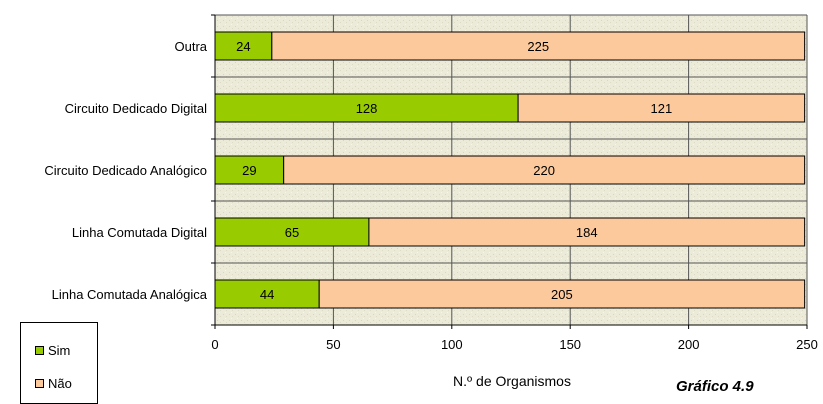 The width and height of the screenshot is (823, 404). Describe the element at coordinates (249, 170) in the screenshot. I see `bar-value-label: 29` at that location.